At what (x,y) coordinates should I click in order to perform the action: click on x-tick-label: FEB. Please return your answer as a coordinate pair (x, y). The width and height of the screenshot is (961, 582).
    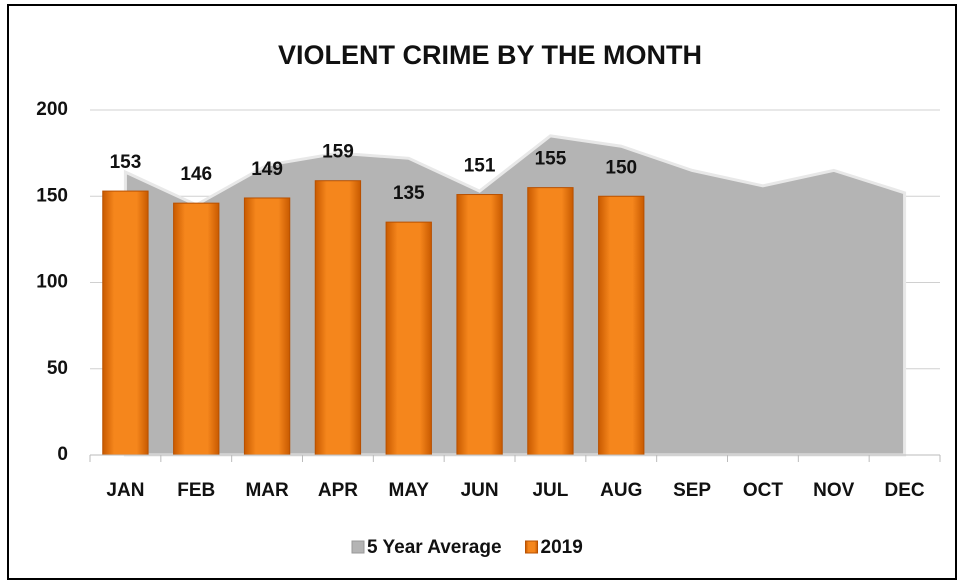
    Looking at the image, I should click on (196, 490).